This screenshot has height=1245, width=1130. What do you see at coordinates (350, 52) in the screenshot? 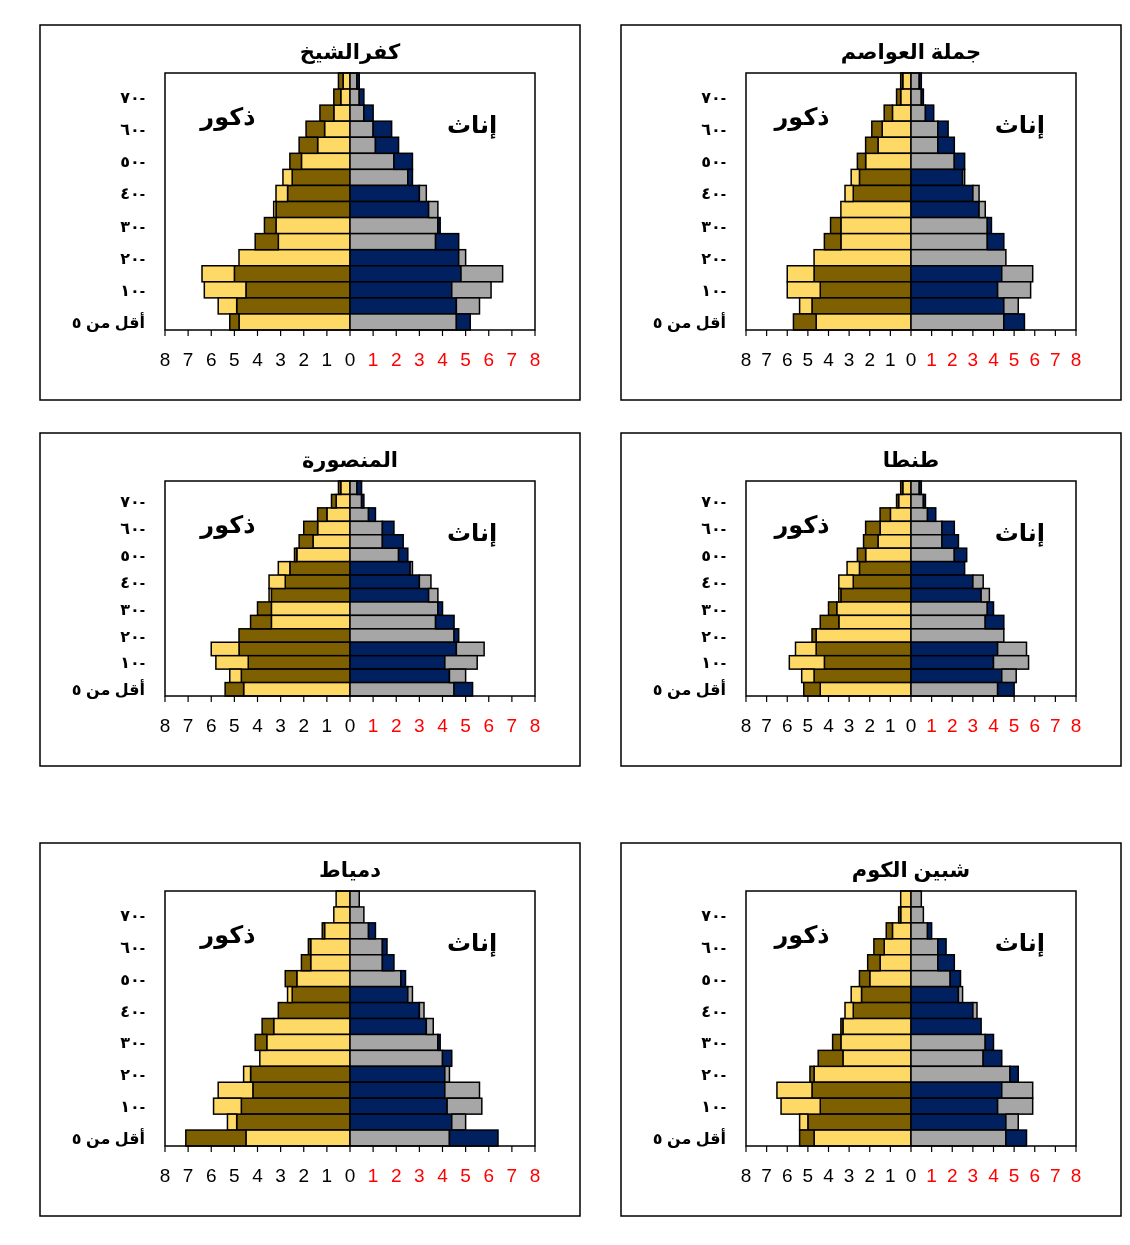
I see `chart-title: كفرالشيخ` at bounding box center [350, 52].